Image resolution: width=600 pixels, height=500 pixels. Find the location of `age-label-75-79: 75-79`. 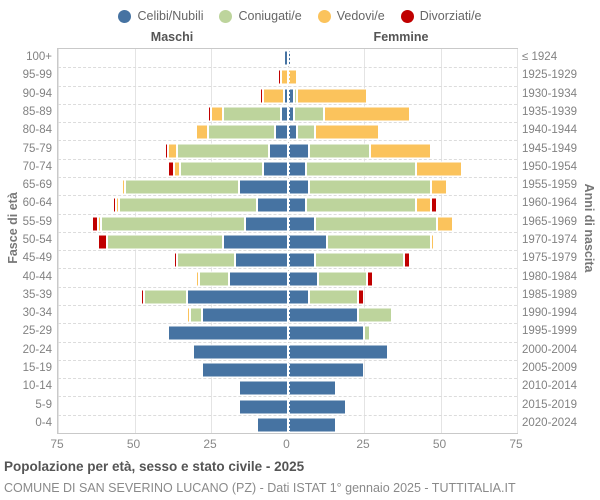

age-label-75-79: 75-79 is located at coordinates (37, 148).